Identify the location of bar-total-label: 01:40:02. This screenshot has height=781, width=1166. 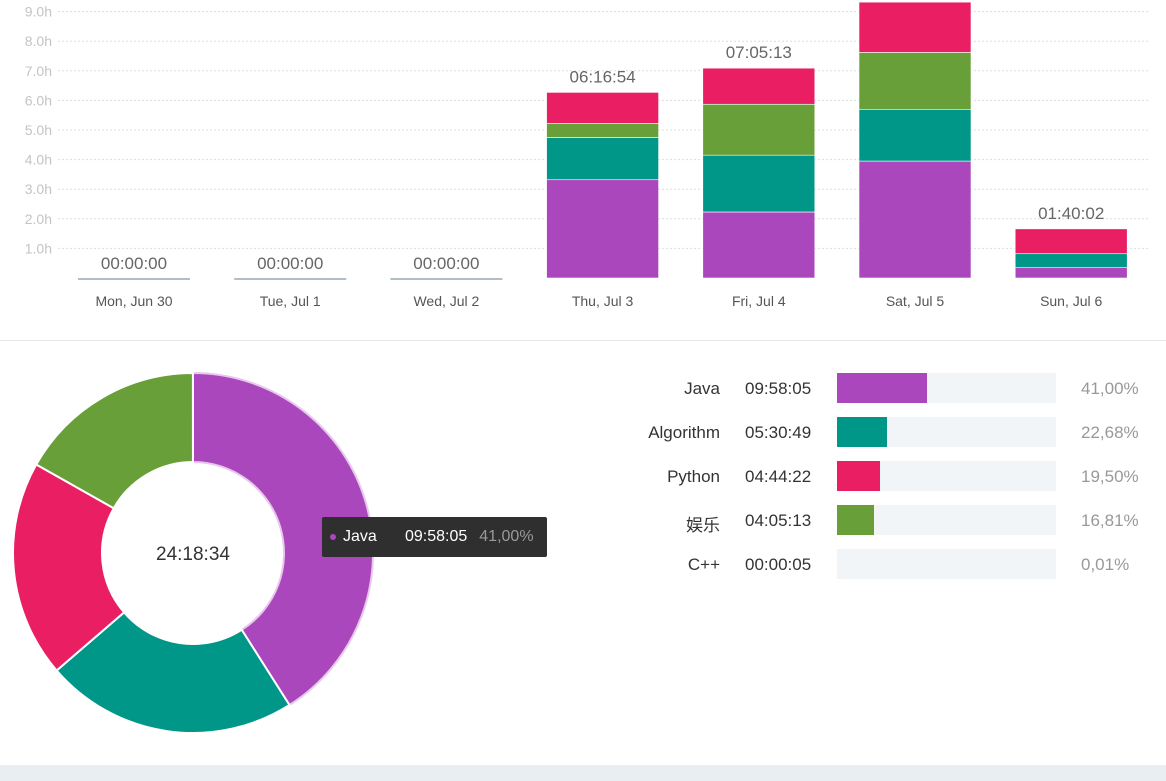
(1071, 213).